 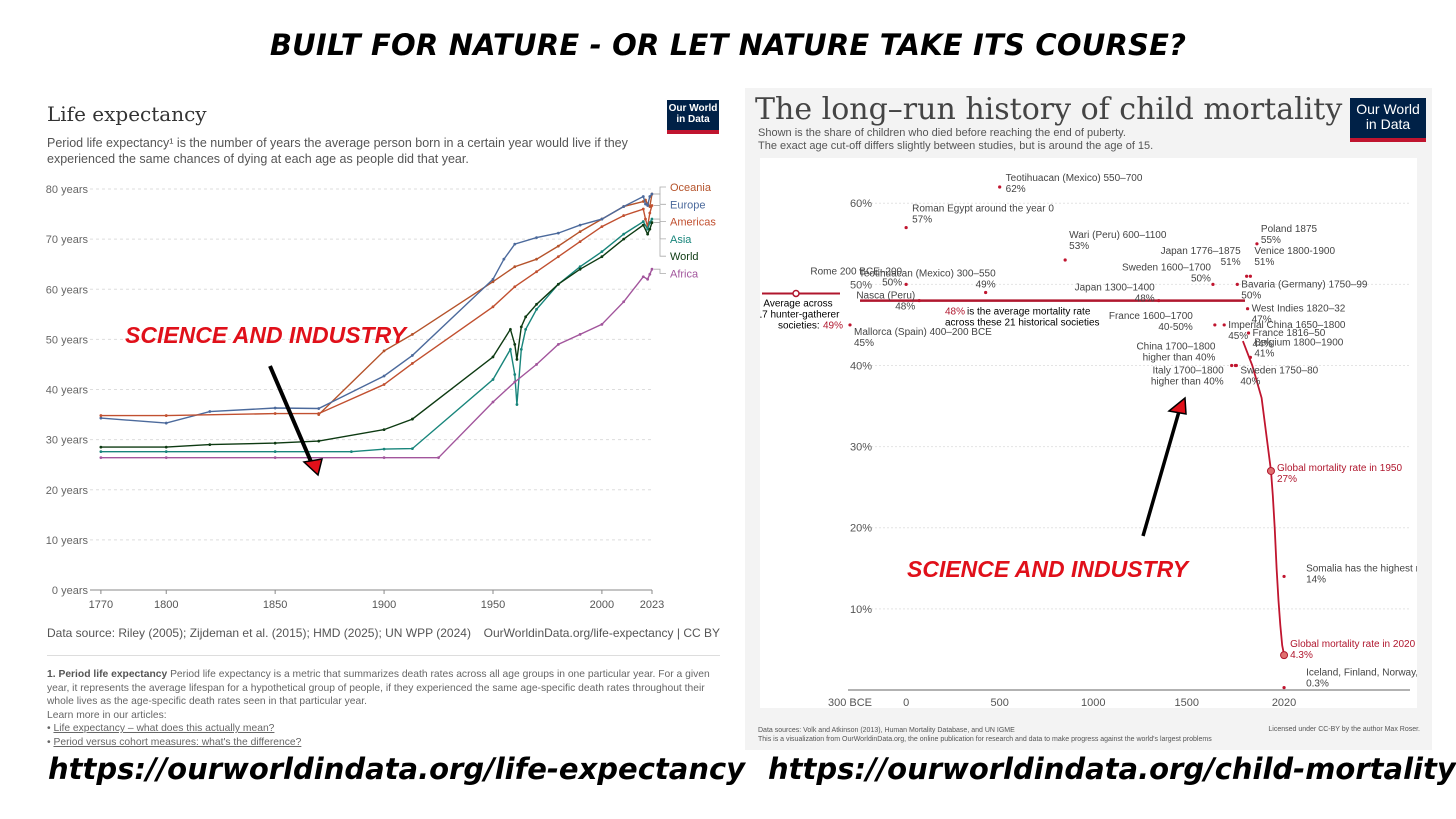 I want to click on legend-label-africa: Africa, so click(x=684, y=275).